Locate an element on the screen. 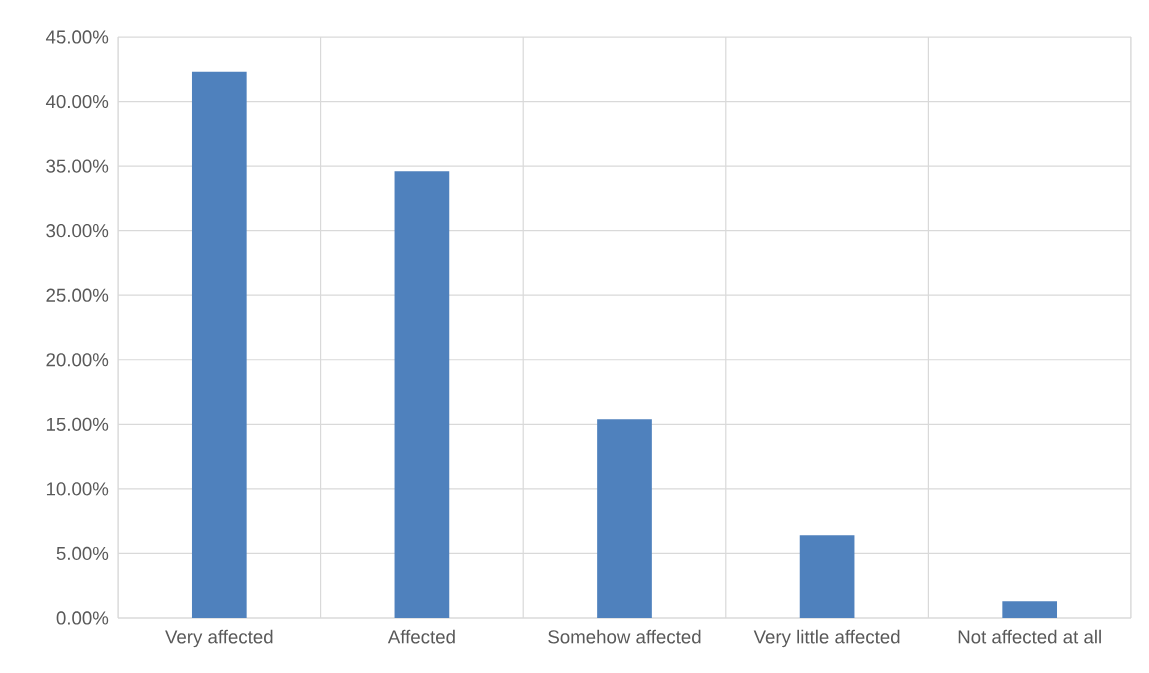 This screenshot has height=673, width=1149. y-tick-label: 15.00% is located at coordinates (77, 424).